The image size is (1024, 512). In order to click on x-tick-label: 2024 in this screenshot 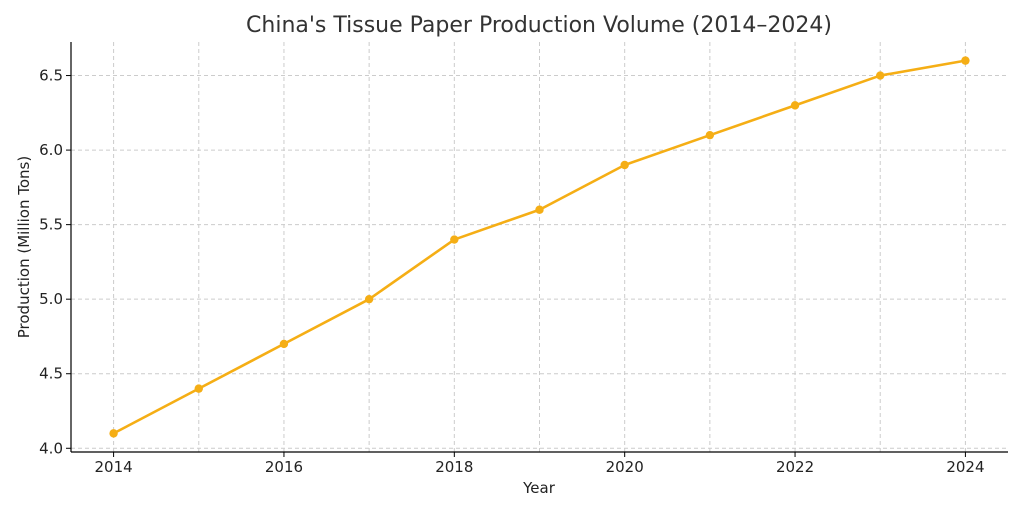, I will do `click(965, 467)`.